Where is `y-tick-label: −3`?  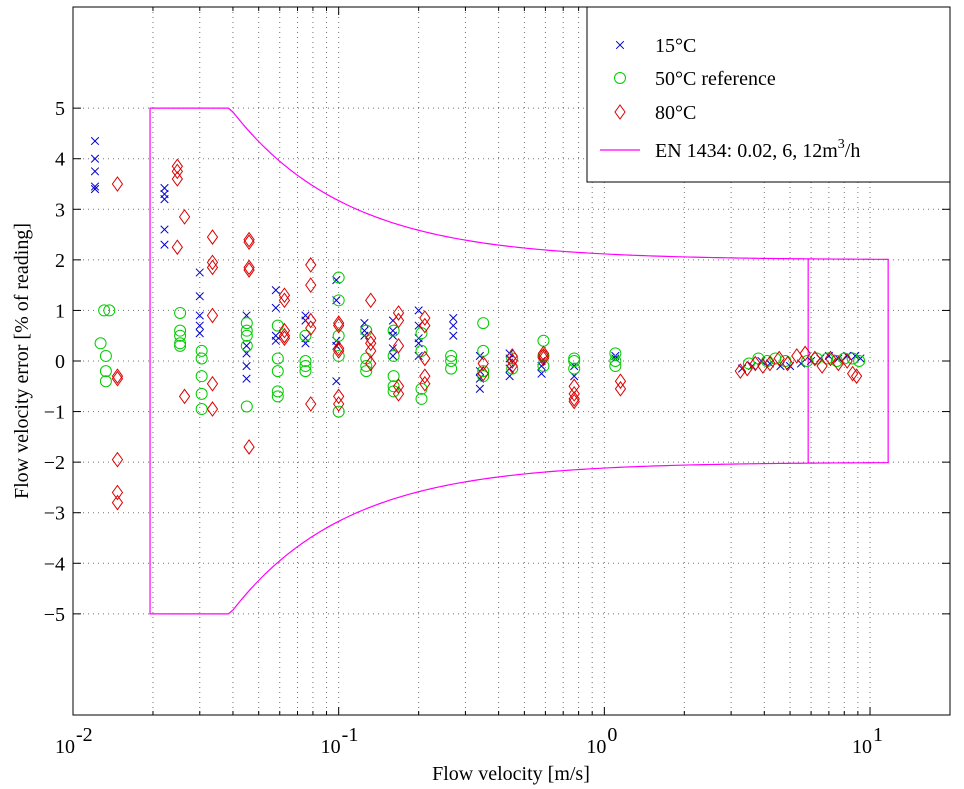 y-tick-label: −3 is located at coordinates (54, 514).